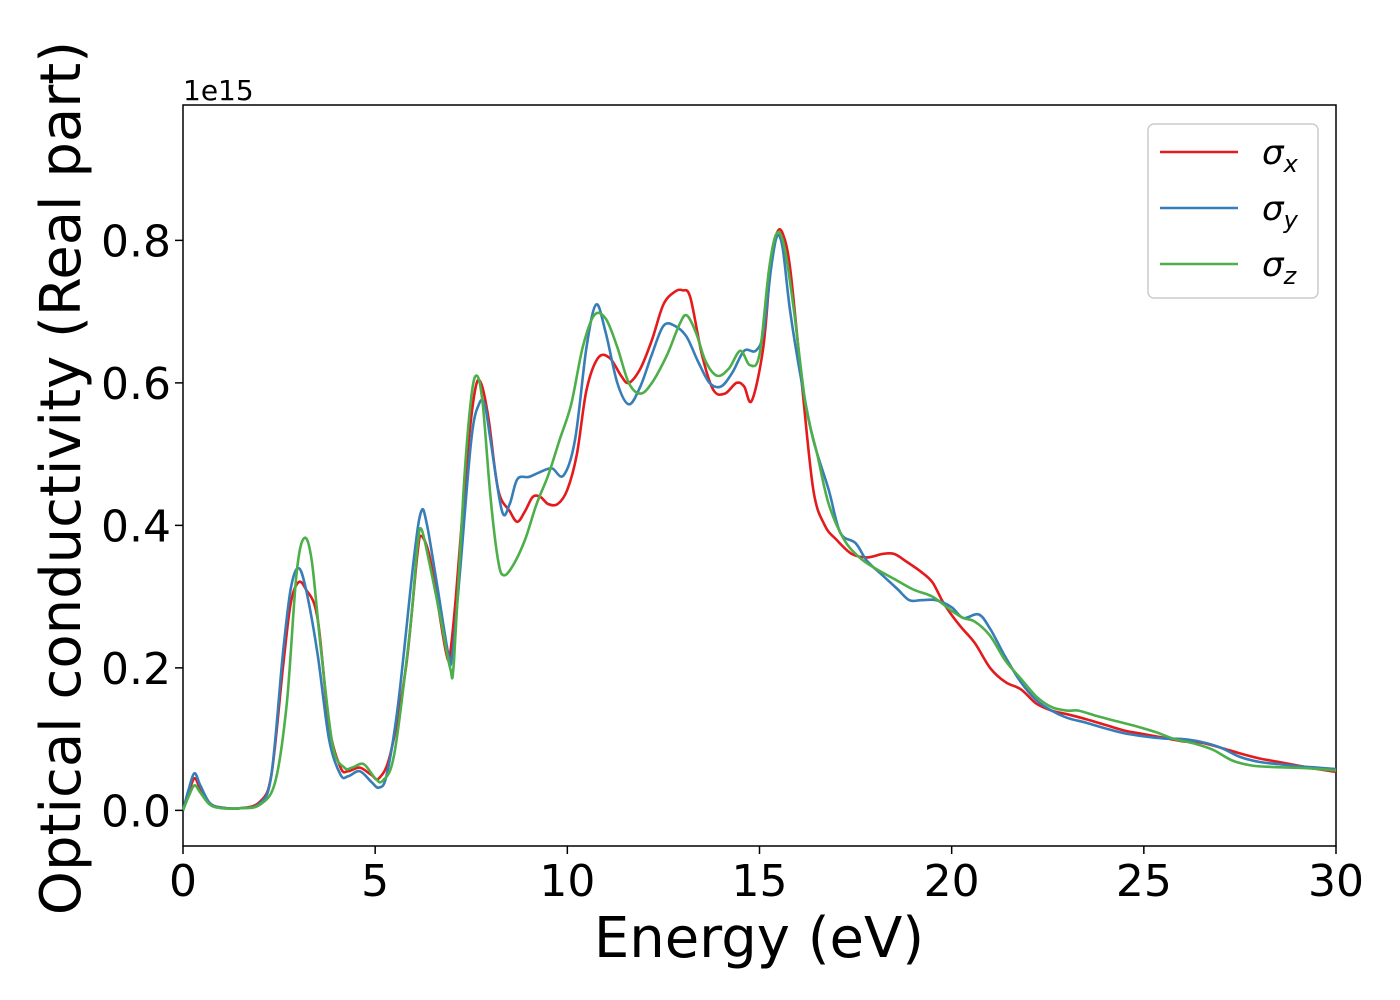 The image size is (1400, 1000). Describe the element at coordinates (760, 881) in the screenshot. I see `x-tick-label: 15` at that location.